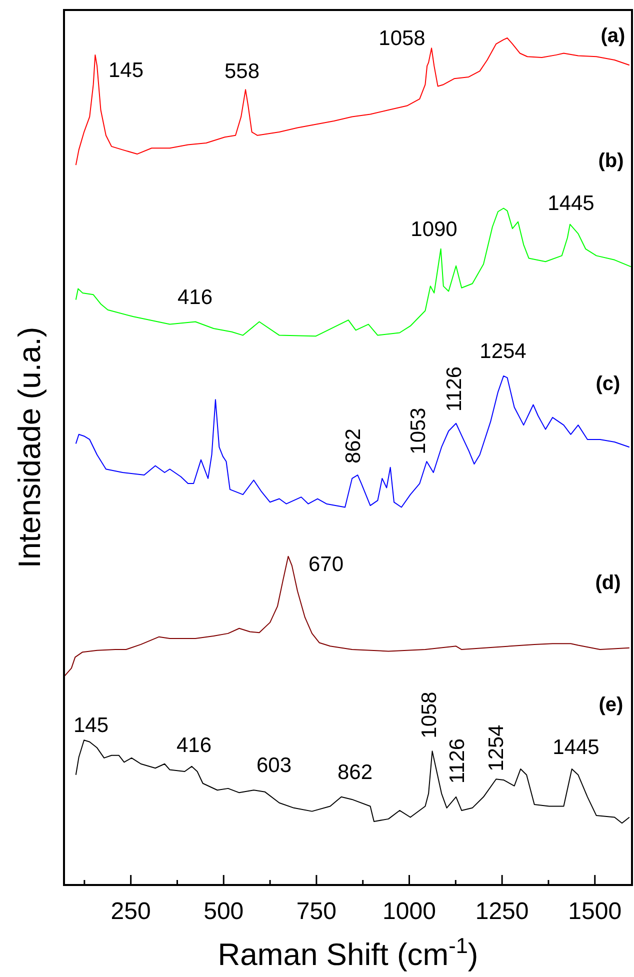 Image resolution: width=634 pixels, height=977 pixels. What do you see at coordinates (608, 384) in the screenshot?
I see `annotation: (c)` at bounding box center [608, 384].